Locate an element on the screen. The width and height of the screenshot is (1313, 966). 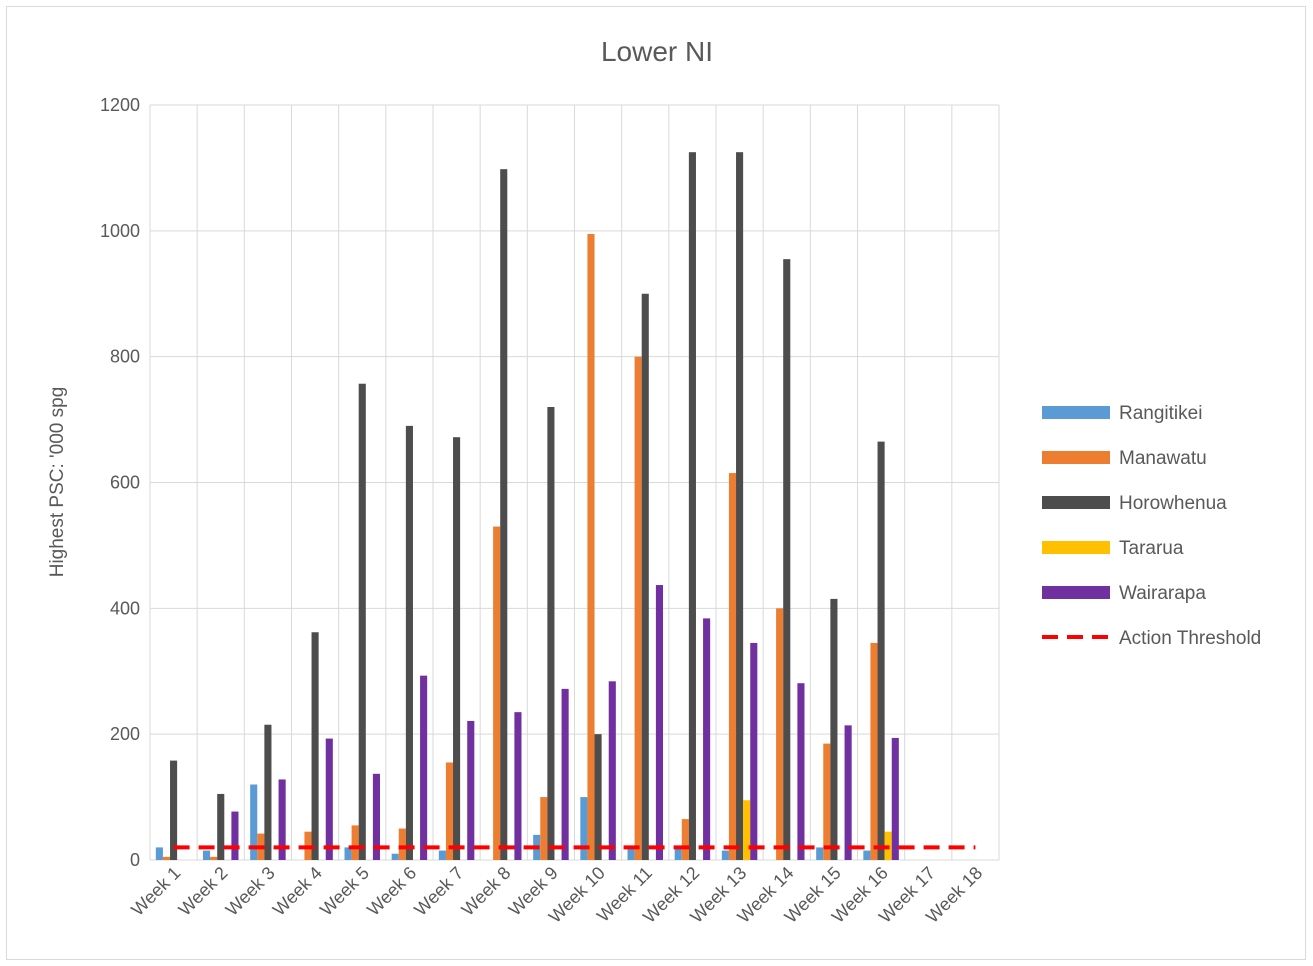
y-tick-label: 600 is located at coordinates (125, 483).